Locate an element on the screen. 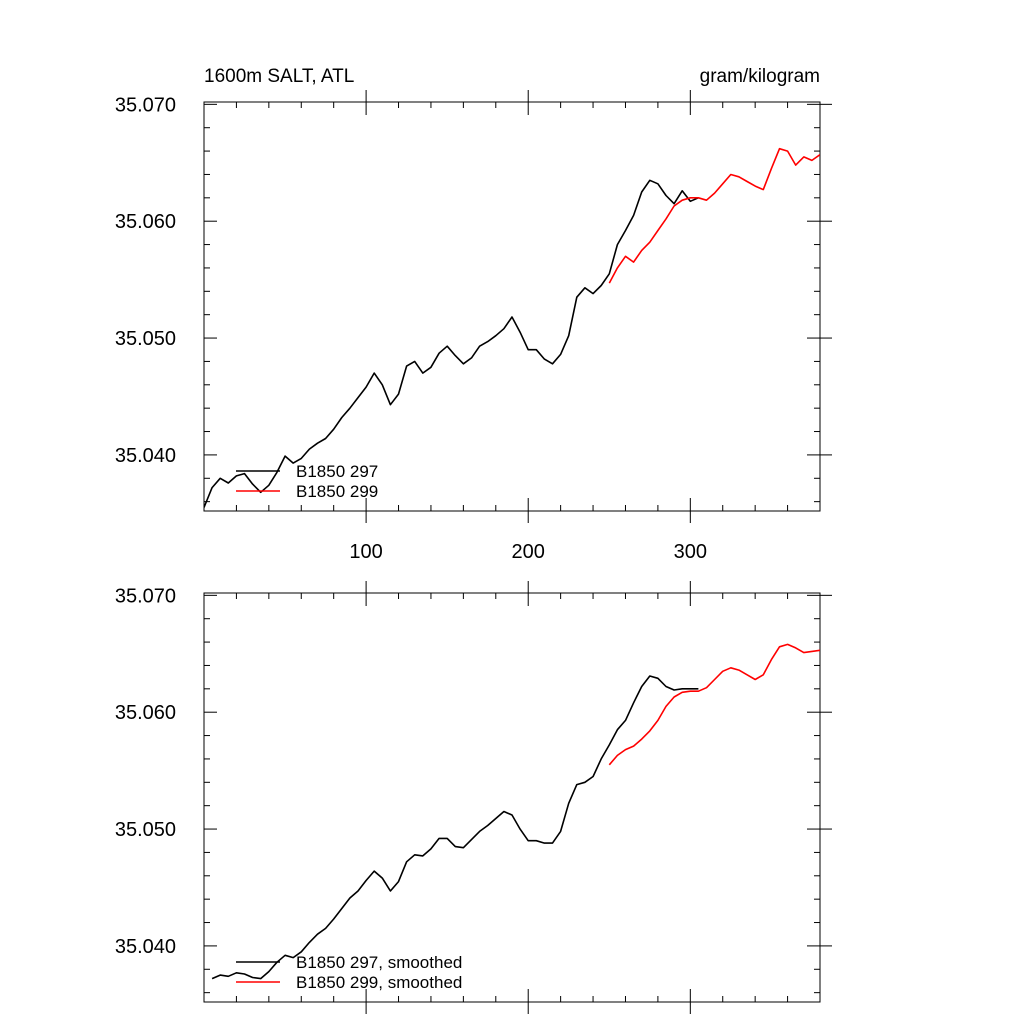  x-tick-label: 100 is located at coordinates (365, 552).